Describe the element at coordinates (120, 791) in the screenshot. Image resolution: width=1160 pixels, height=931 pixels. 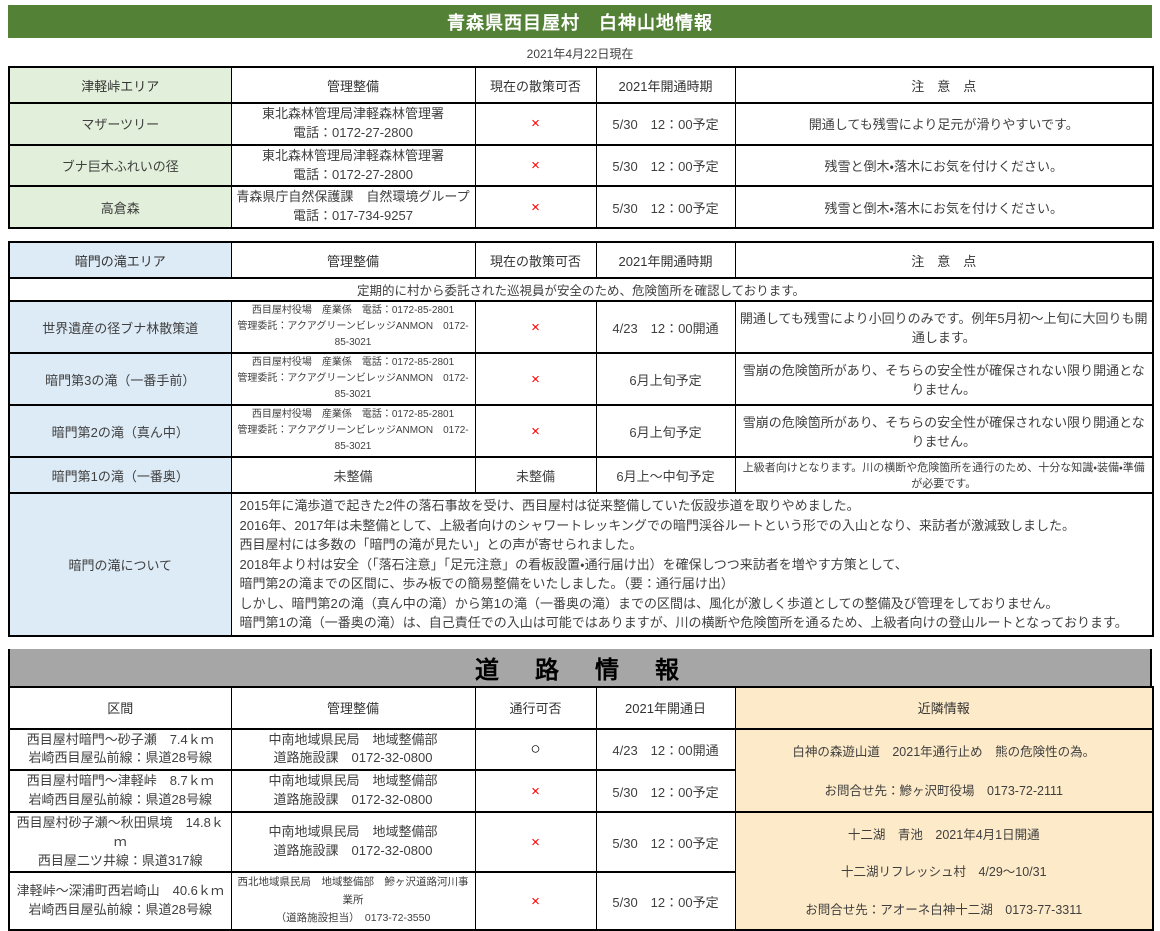
I see `road-section-cell: 西目屋村暗門～津軽峠 8.7ｋｍ 岩崎西目屋弘前線：県道28号線` at that location.